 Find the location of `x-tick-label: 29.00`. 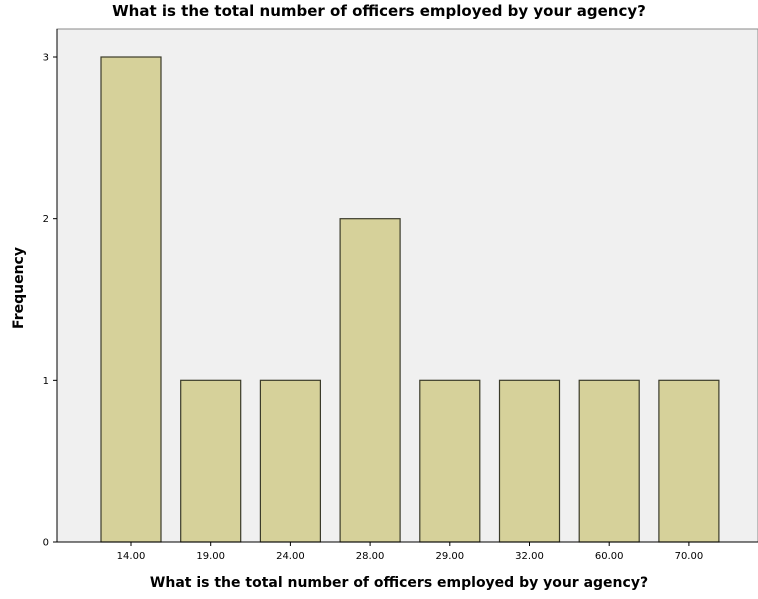

x-tick-label: 29.00 is located at coordinates (449, 556).